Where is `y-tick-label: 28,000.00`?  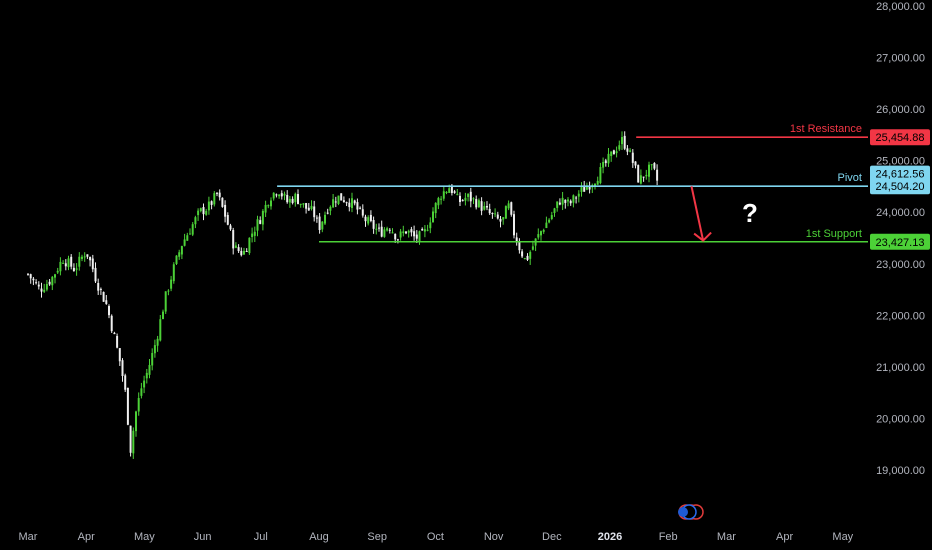 y-tick-label: 28,000.00 is located at coordinates (900, 7).